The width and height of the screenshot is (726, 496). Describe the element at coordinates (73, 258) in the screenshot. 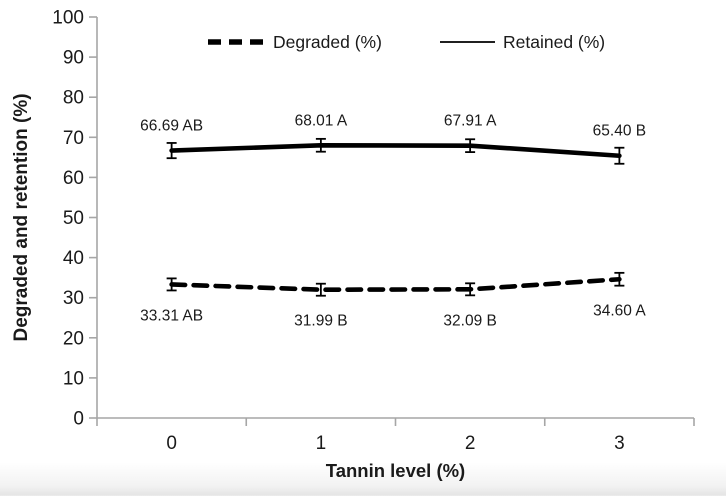

I see `y-tick-label: 40` at that location.